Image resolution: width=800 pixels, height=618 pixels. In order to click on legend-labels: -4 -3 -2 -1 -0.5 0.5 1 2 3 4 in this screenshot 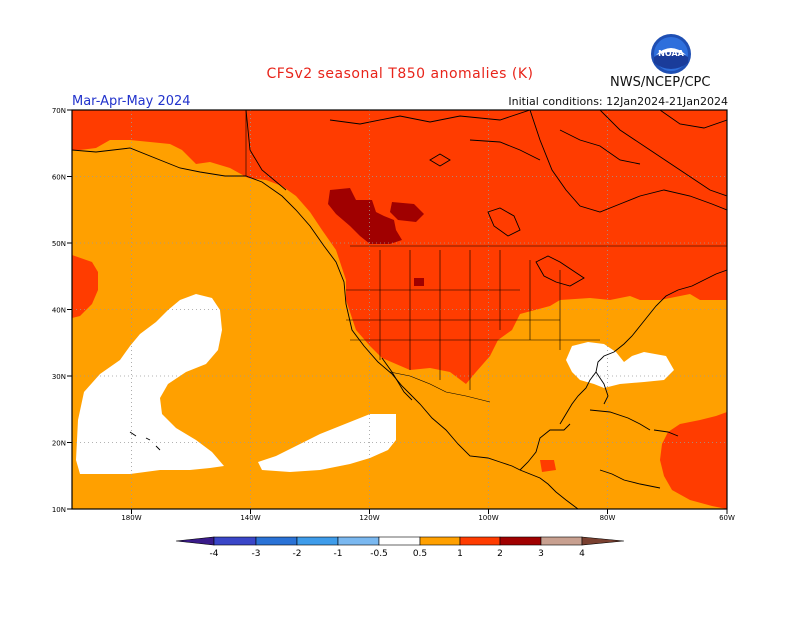, I will do `click(398, 554)`.